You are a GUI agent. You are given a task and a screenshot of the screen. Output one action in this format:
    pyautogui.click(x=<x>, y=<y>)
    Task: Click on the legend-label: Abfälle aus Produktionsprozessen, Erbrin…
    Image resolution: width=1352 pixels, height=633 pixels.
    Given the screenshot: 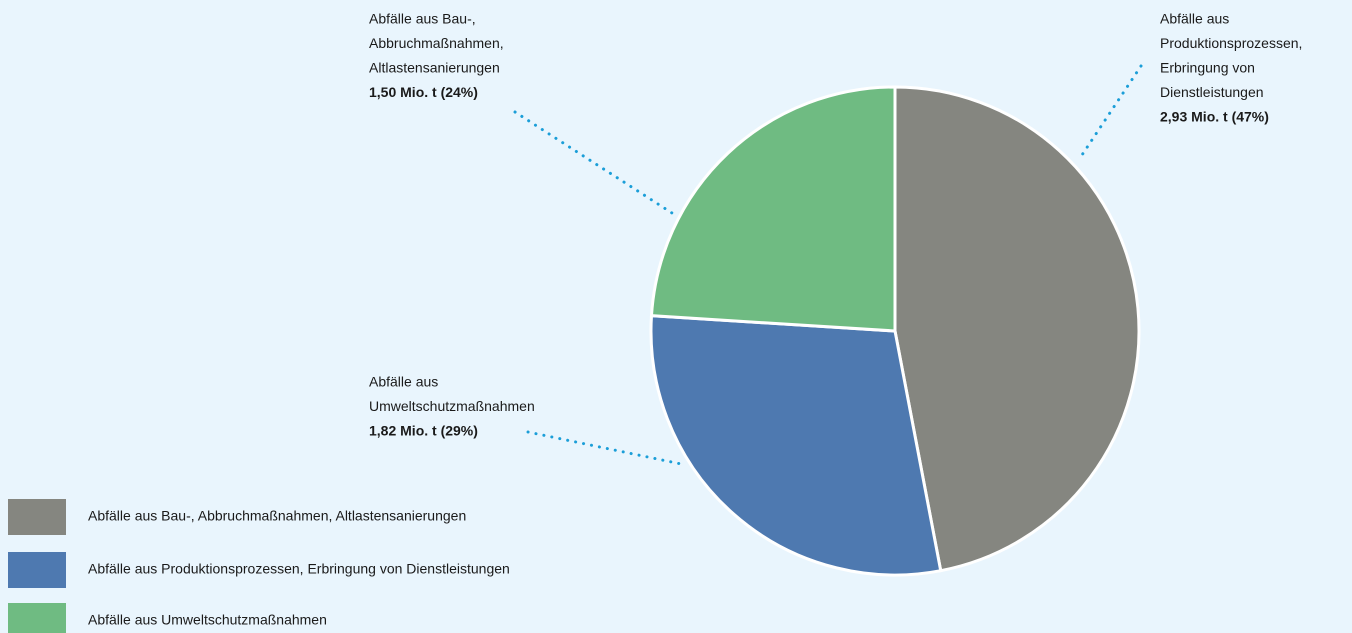 What is the action you would take?
    pyautogui.click(x=299, y=569)
    